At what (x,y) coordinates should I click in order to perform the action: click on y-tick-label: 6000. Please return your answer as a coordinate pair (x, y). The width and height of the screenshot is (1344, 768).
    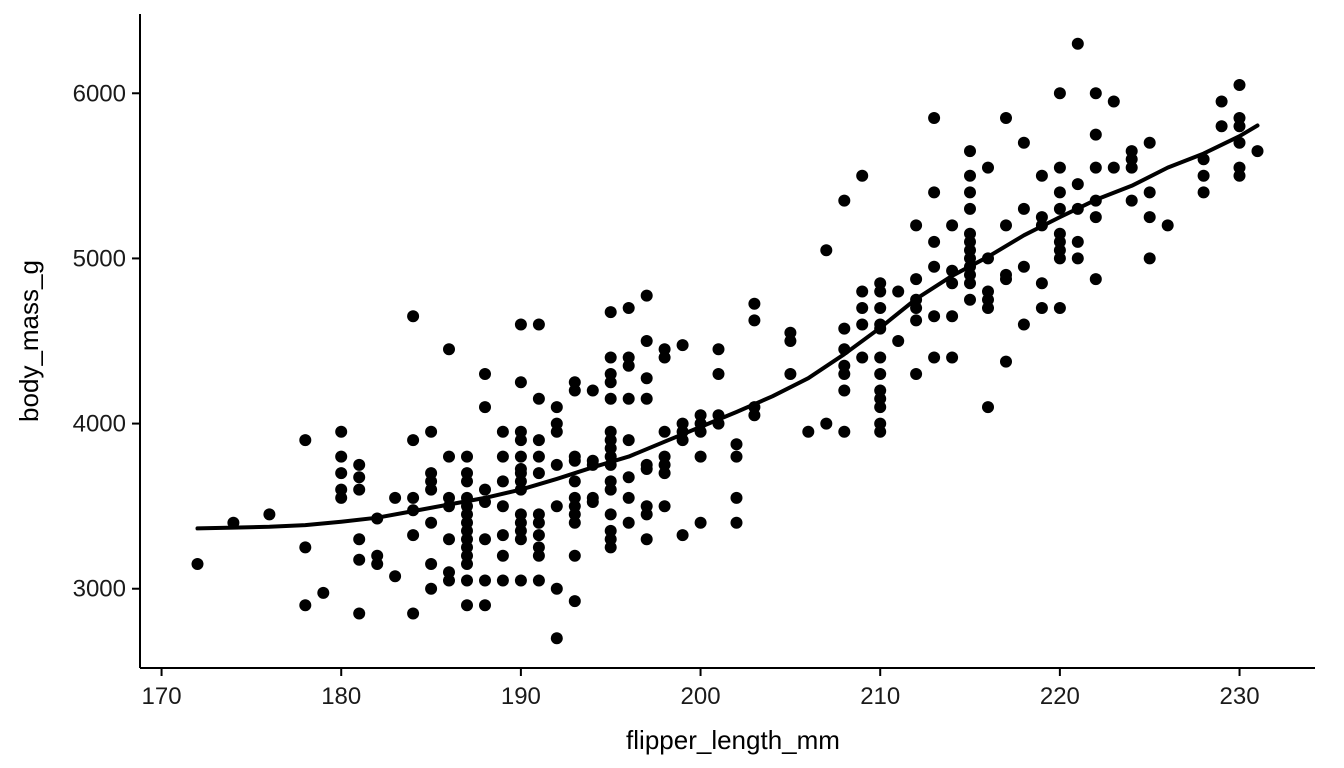
    Looking at the image, I should click on (99, 93).